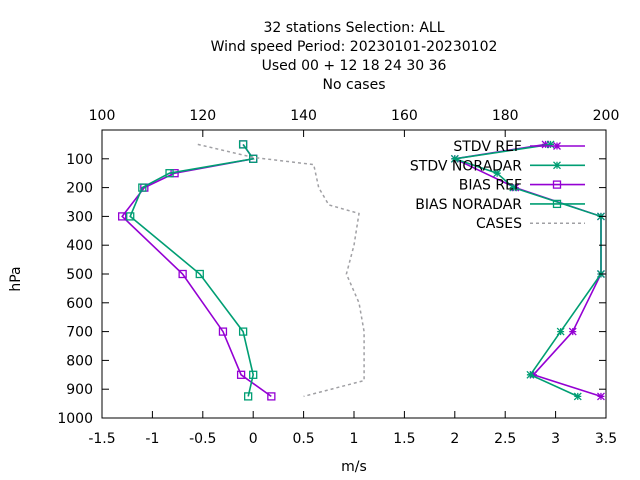 Image resolution: width=640 pixels, height=480 pixels. What do you see at coordinates (606, 116) in the screenshot?
I see `x2-tick-label: 200` at bounding box center [606, 116].